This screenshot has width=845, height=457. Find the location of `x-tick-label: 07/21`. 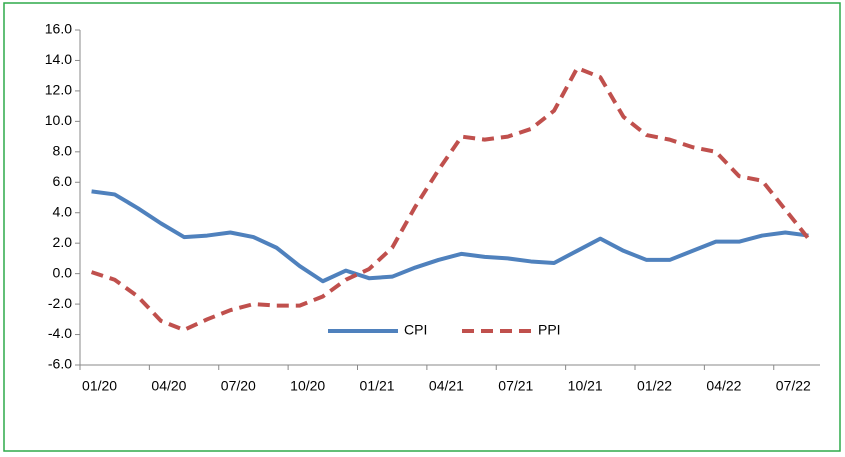

x-tick-label: 07/21 is located at coordinates (515, 386).